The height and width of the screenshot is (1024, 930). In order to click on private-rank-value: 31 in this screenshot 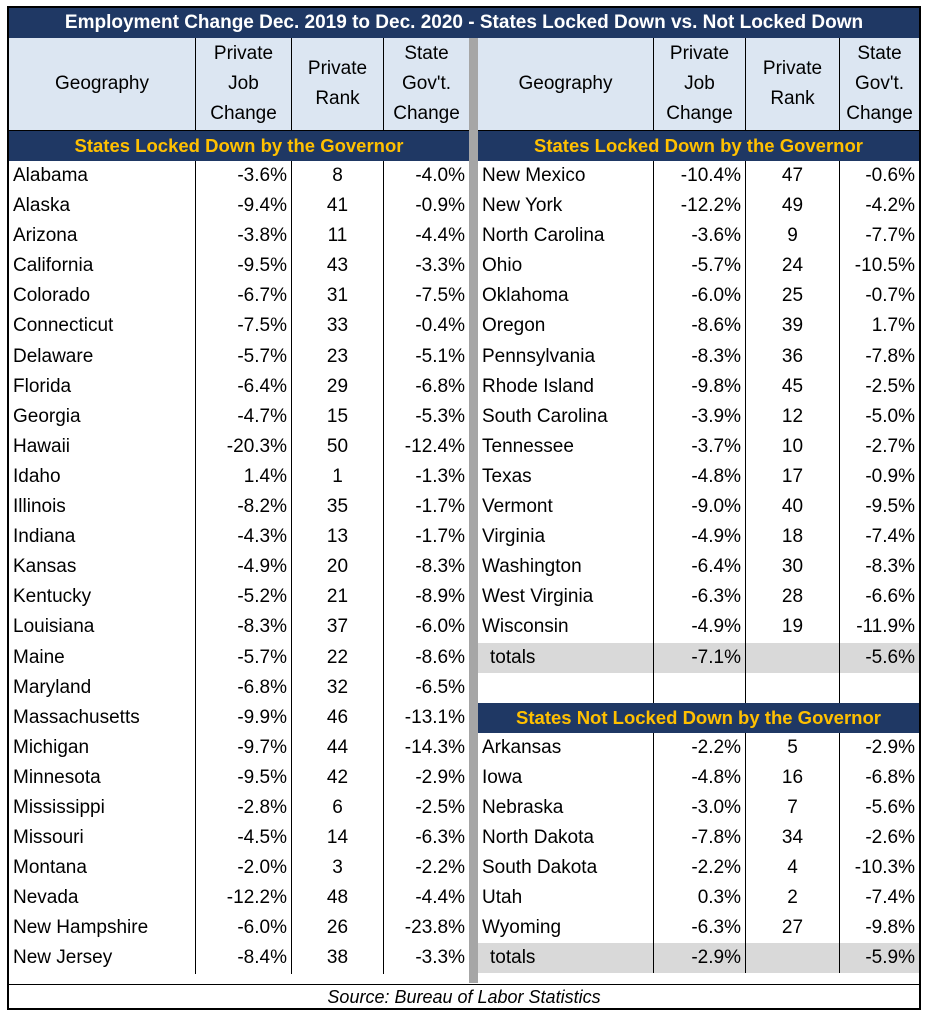, I will do `click(337, 296)`.